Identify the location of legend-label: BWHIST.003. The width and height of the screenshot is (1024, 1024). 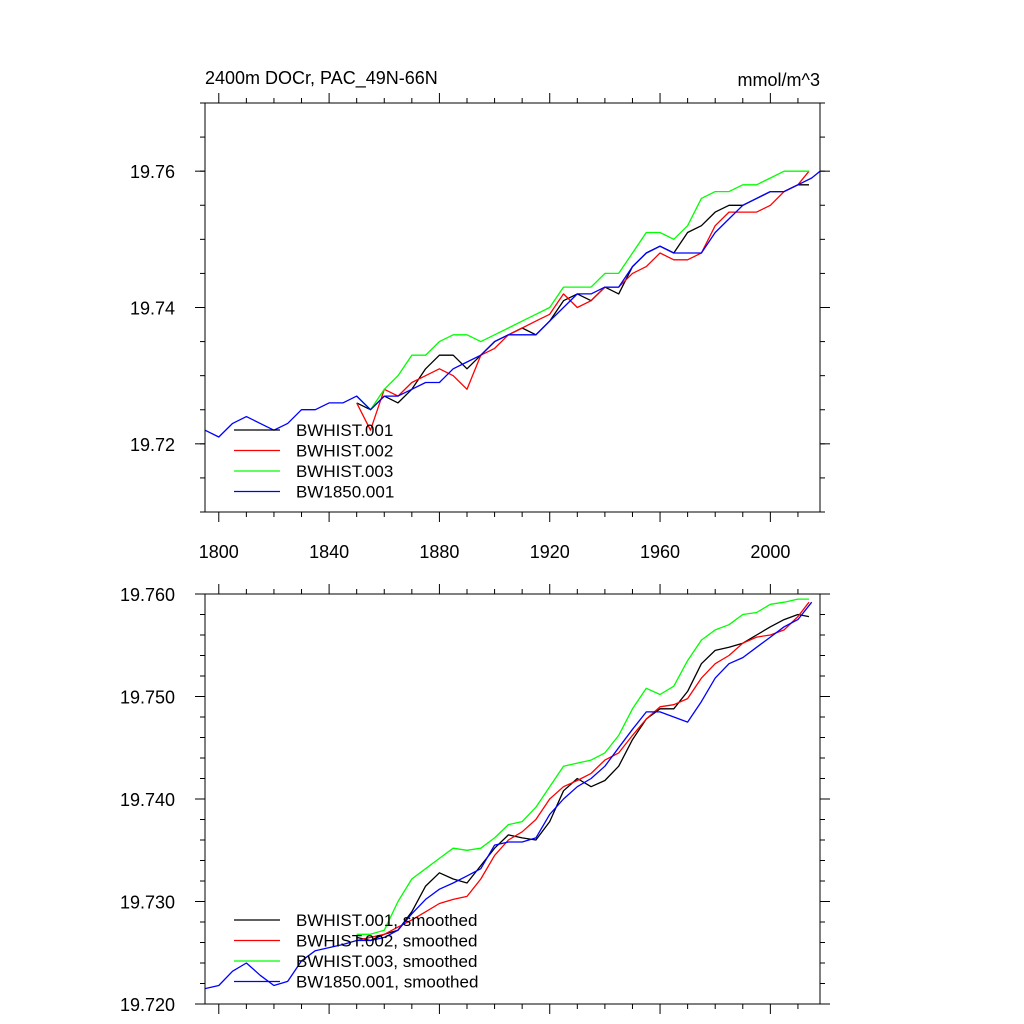
(344, 471).